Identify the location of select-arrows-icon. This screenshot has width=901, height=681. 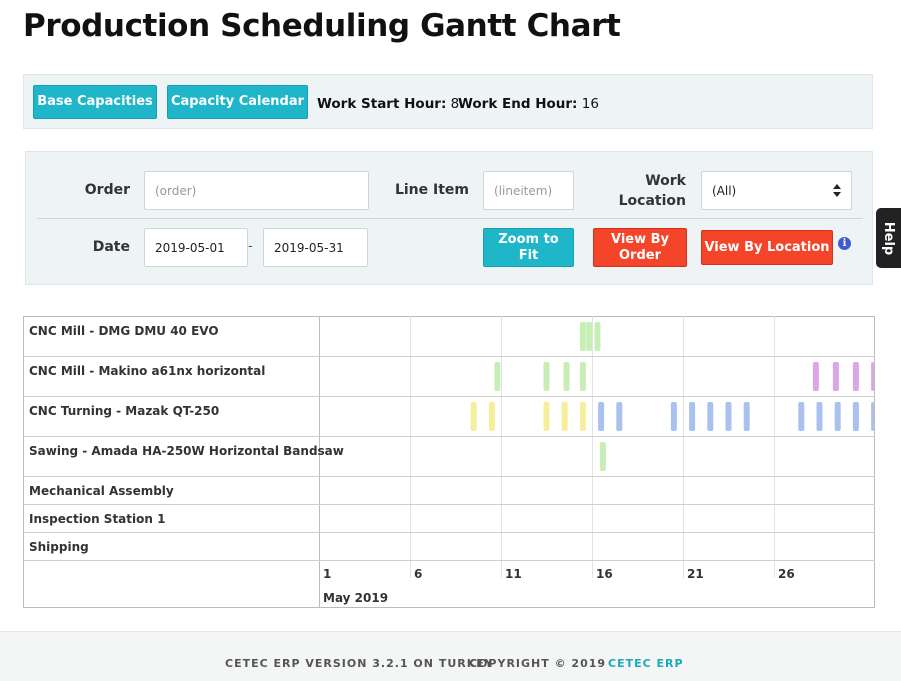
(837, 190).